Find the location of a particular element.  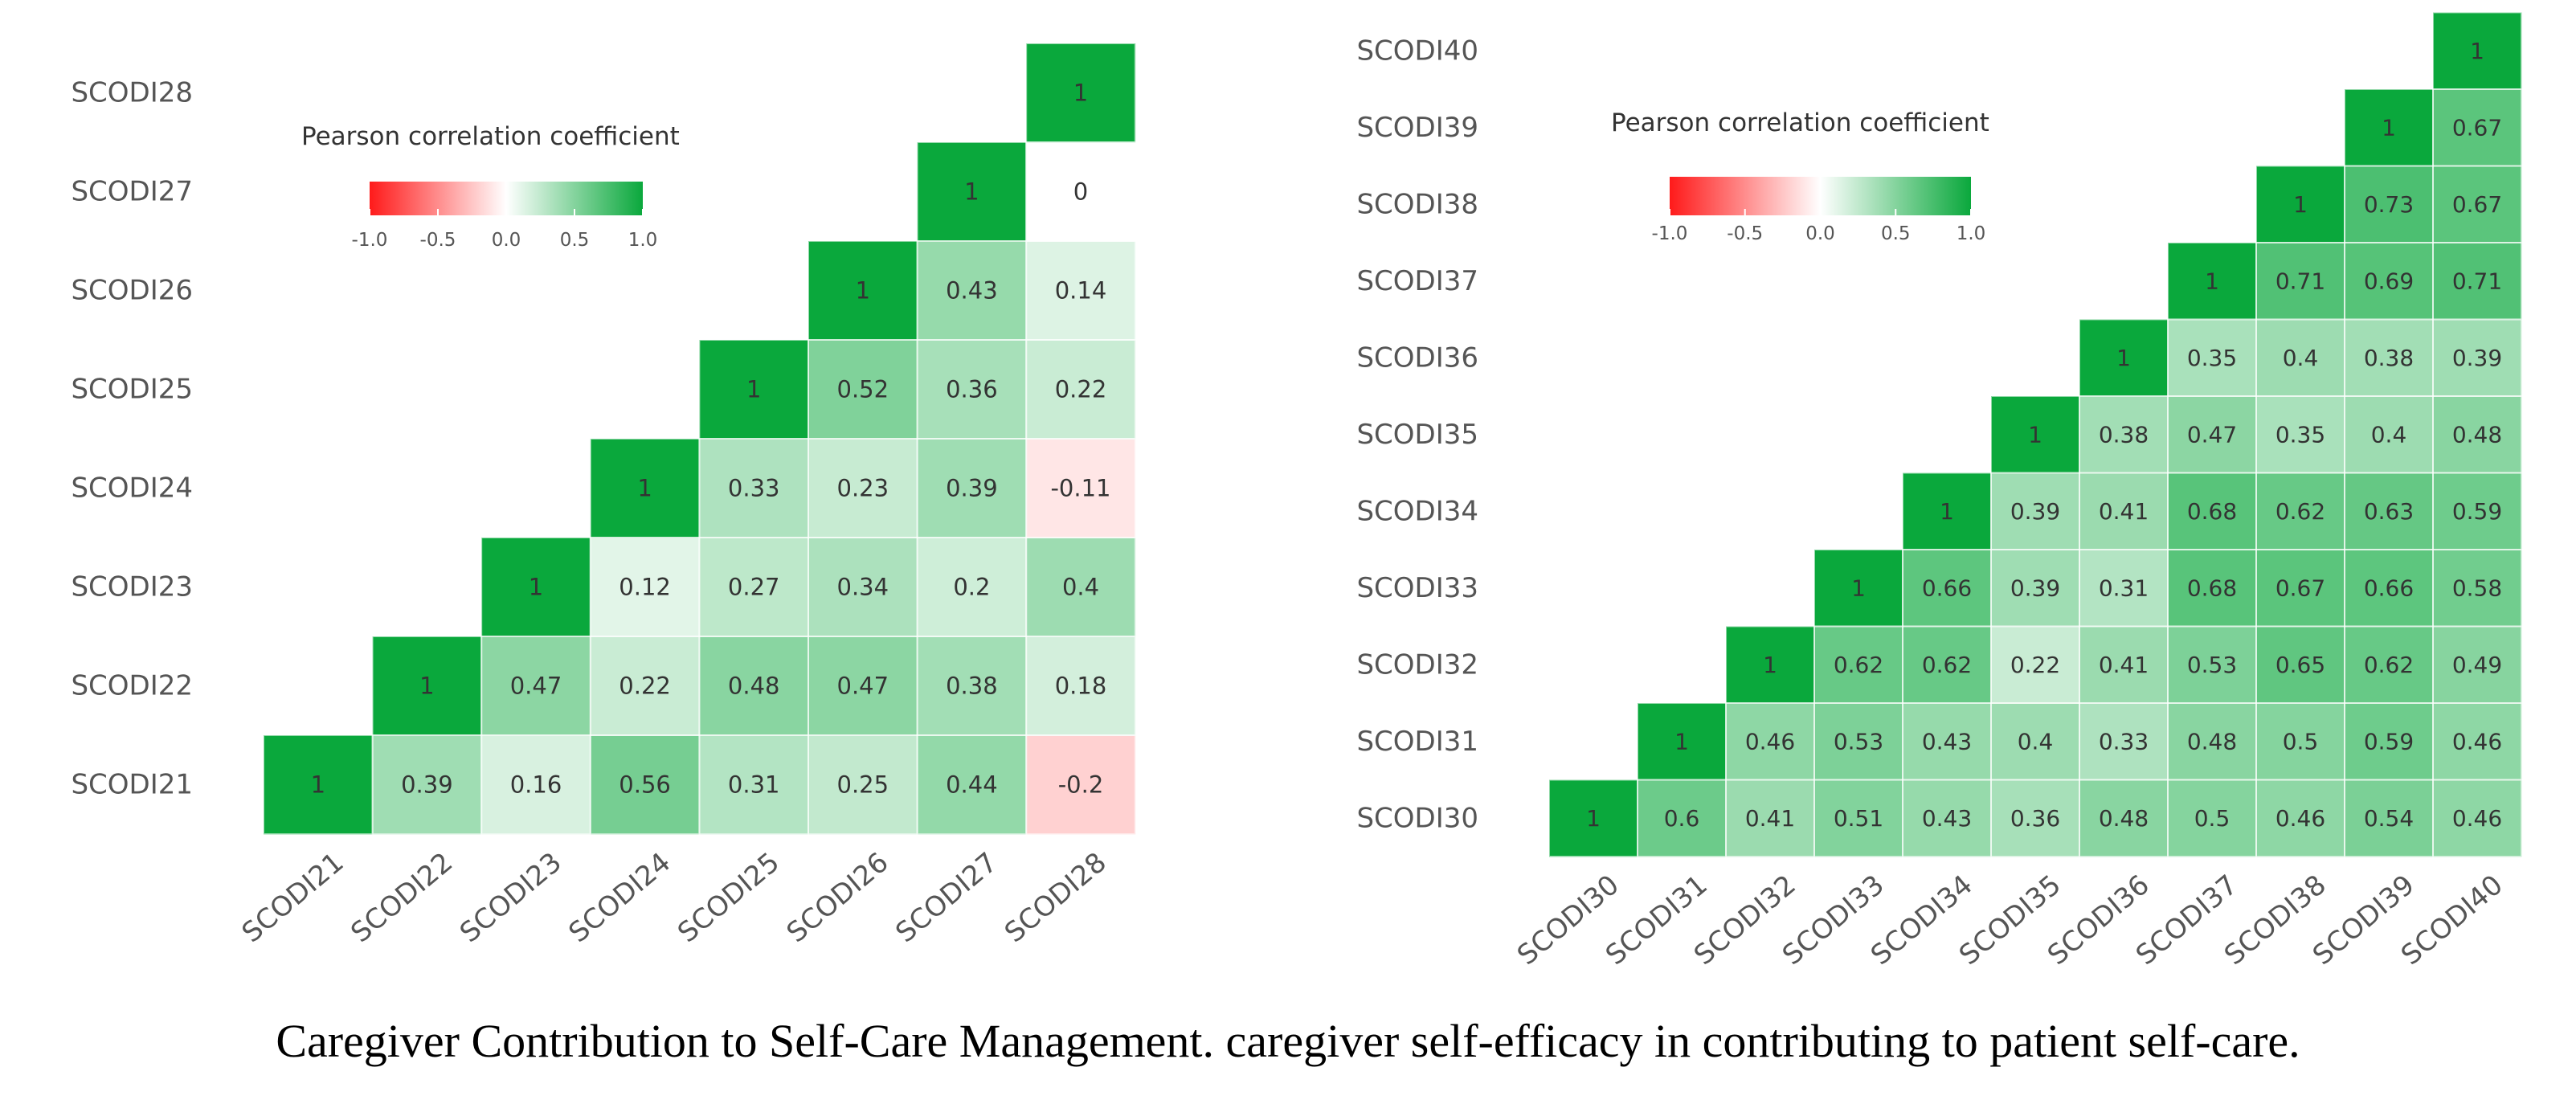

cell-value-label: 0.62 is located at coordinates (2300, 511).